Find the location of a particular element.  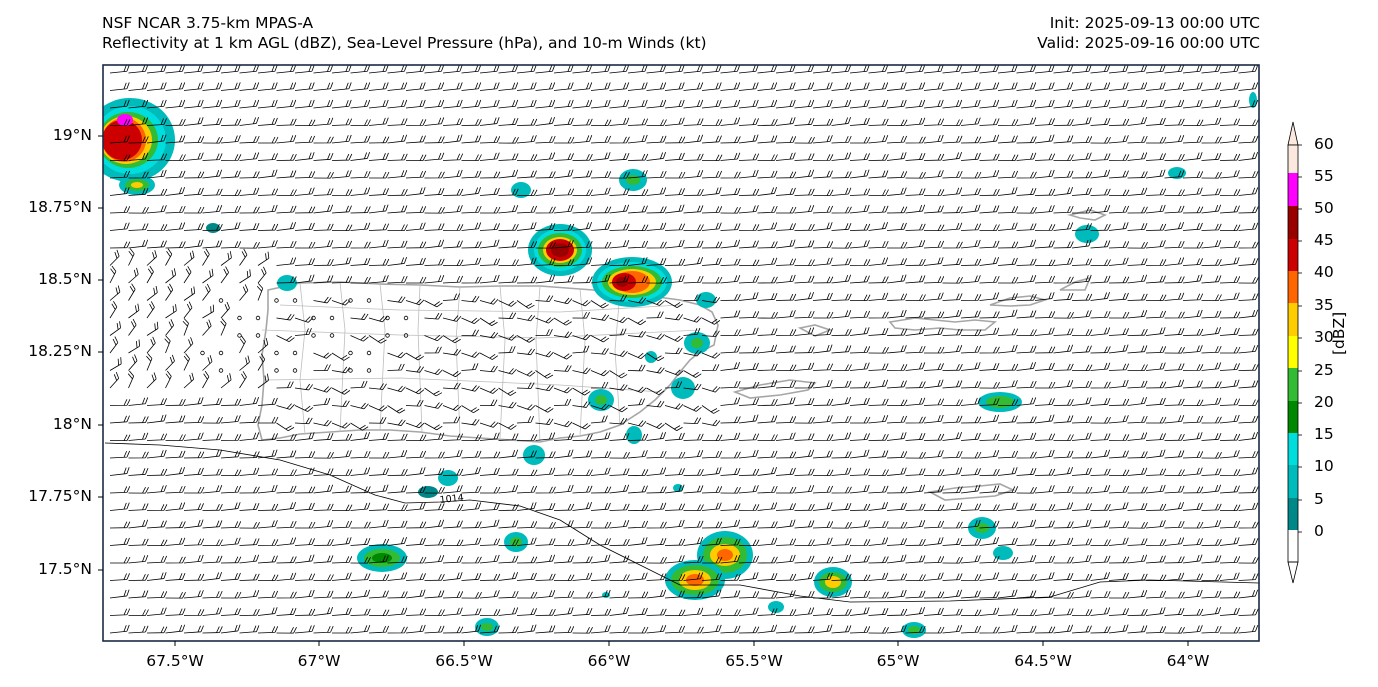

lon-label-65-5: 65.5°W is located at coordinates (754, 661).